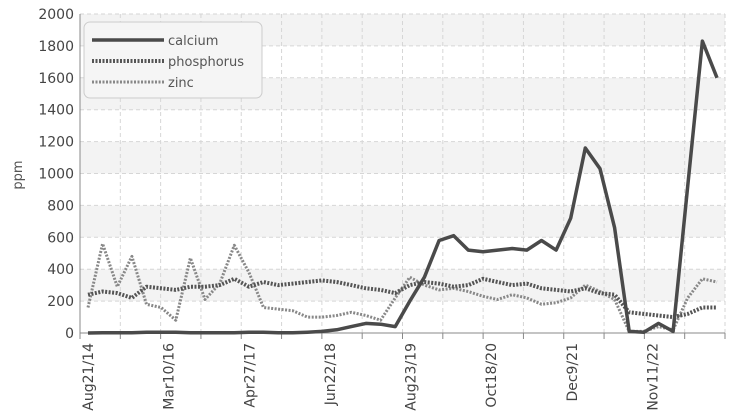 This screenshot has height=415, width=737. What do you see at coordinates (56, 111) in the screenshot?
I see `y-tick-label: 1400` at bounding box center [56, 111].